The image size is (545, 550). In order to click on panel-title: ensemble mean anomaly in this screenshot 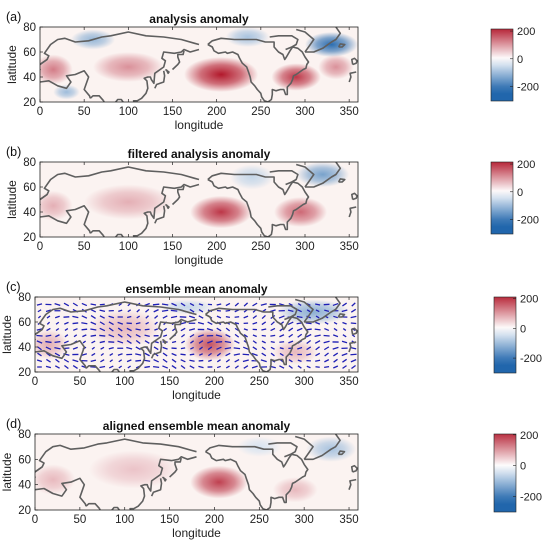, I will do `click(196, 289)`.